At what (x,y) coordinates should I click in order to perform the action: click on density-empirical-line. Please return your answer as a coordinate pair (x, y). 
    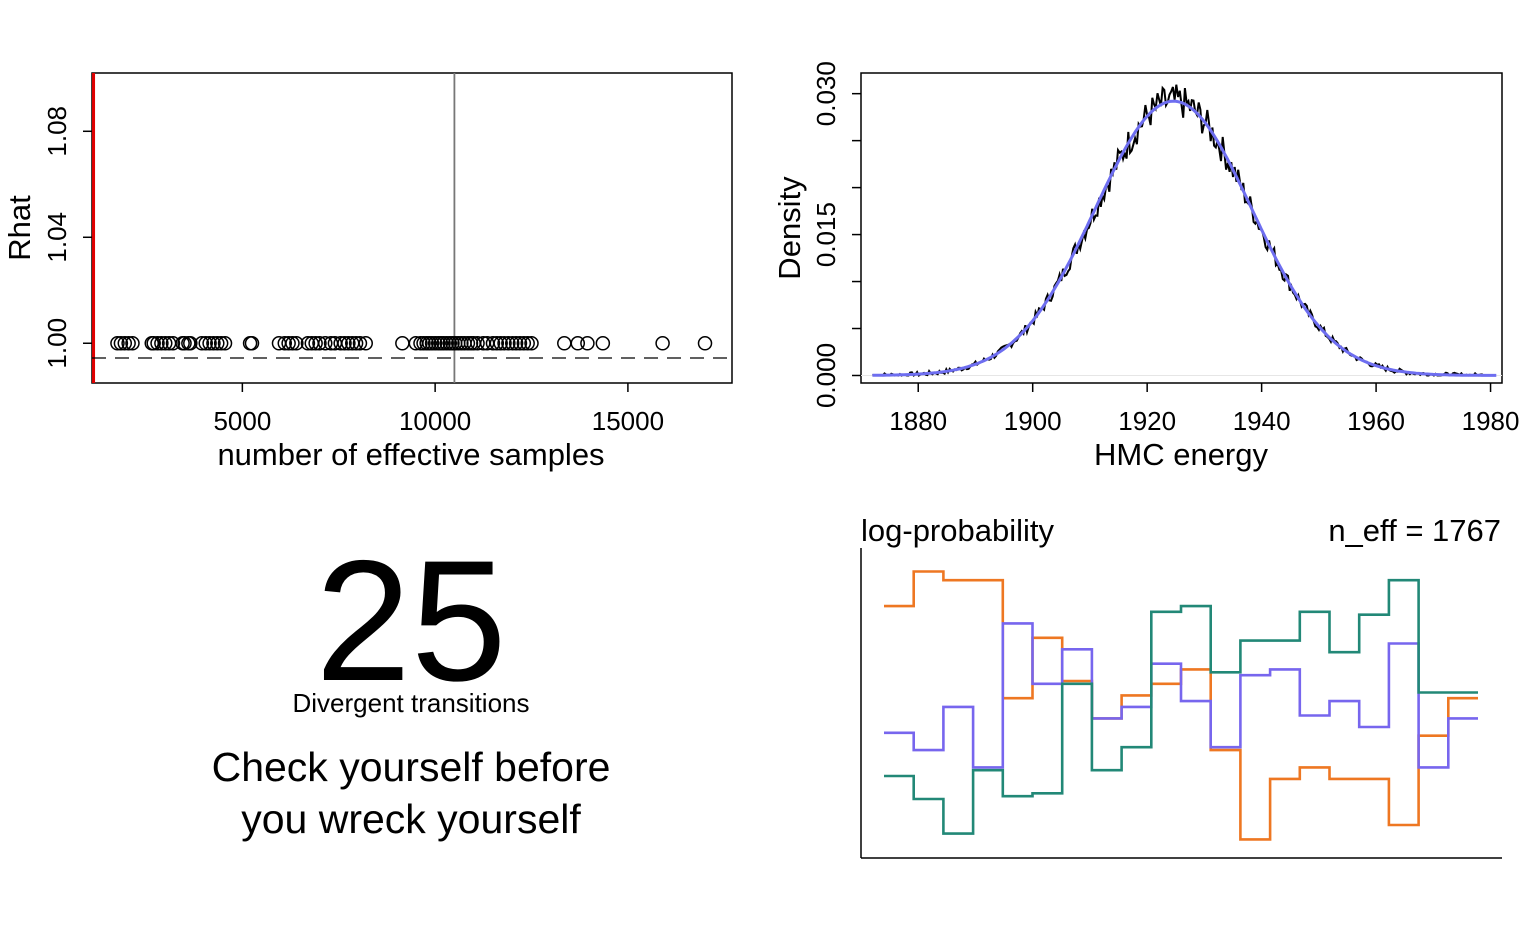
    Looking at the image, I should click on (1184, 230).